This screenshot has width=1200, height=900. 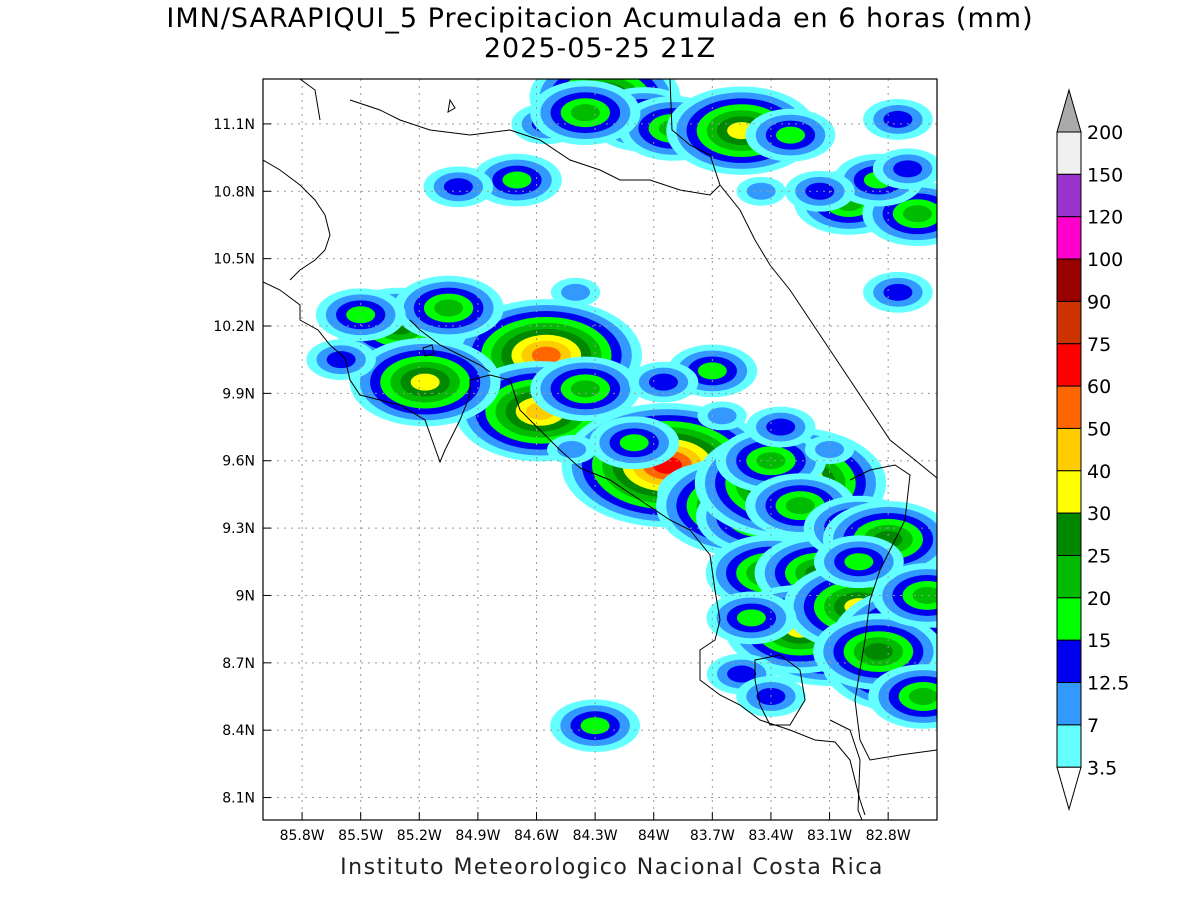 I want to click on colorbar-label: 12.5, so click(x=1108, y=684).